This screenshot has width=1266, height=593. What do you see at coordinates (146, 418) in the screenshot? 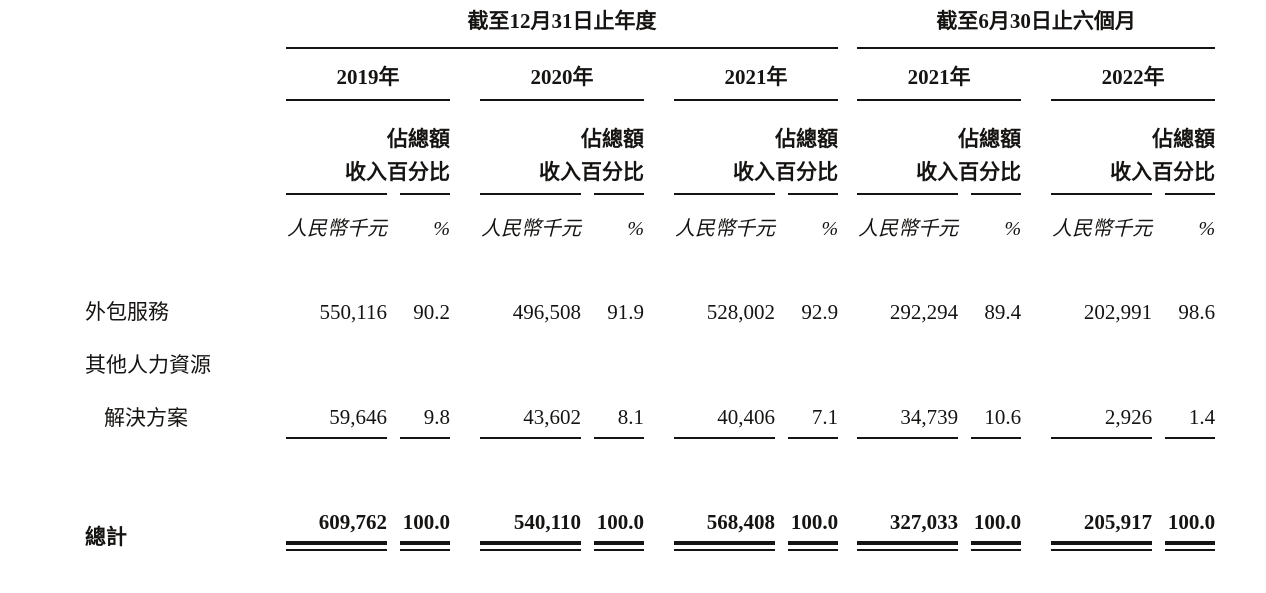
I see `row-label: 解決方案` at bounding box center [146, 418].